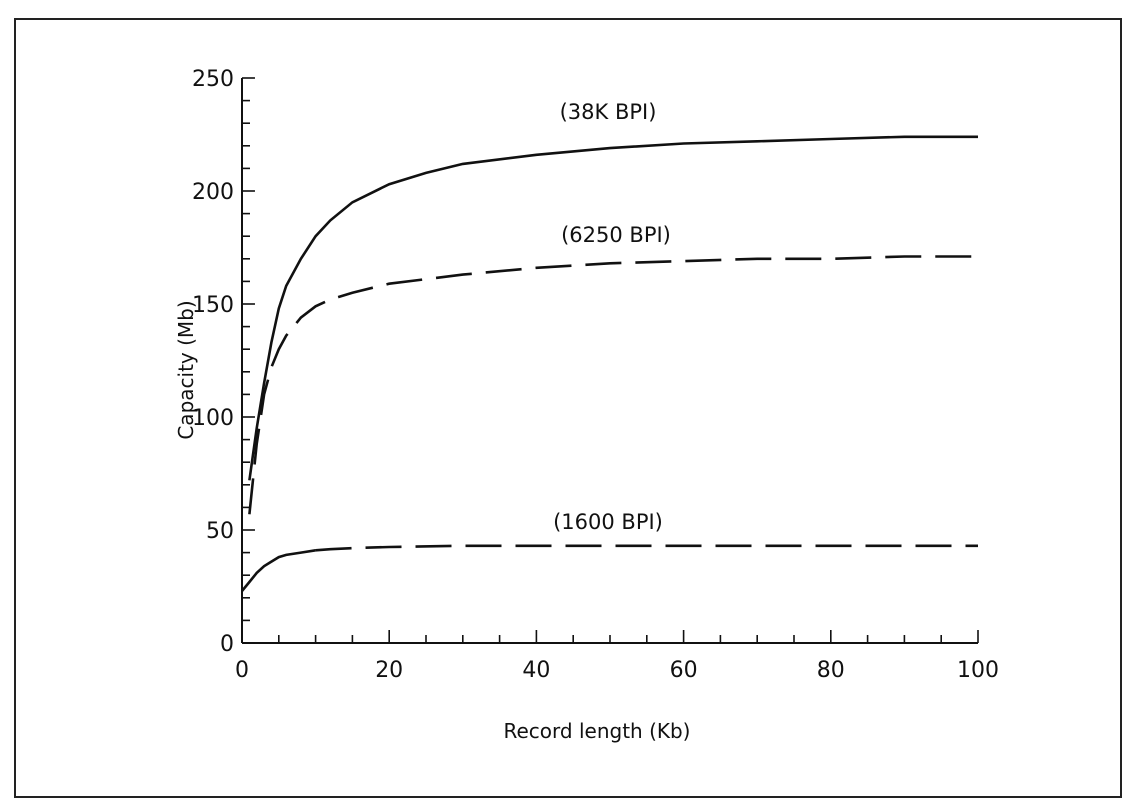  Describe the element at coordinates (978, 670) in the screenshot. I see `x-tick-label-100: 100` at that location.